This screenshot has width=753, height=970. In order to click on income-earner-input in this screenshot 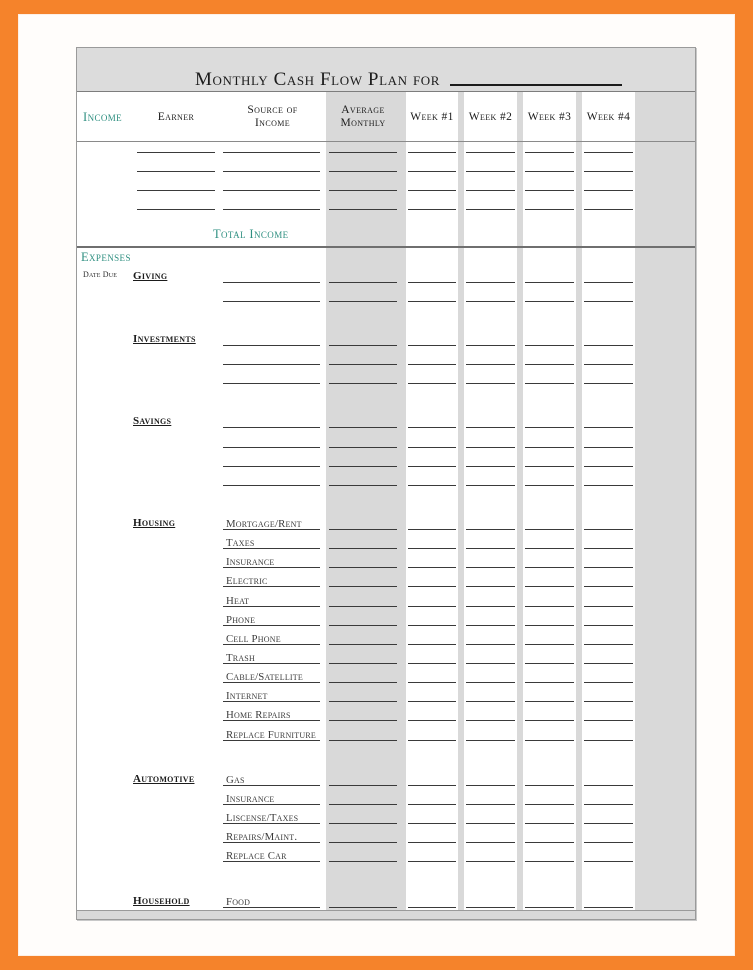, I will do `click(176, 210)`.